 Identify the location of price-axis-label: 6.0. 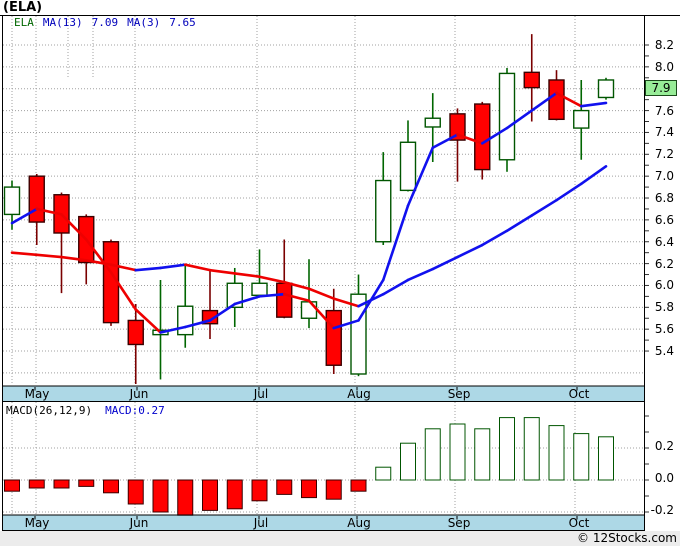
(664, 285).